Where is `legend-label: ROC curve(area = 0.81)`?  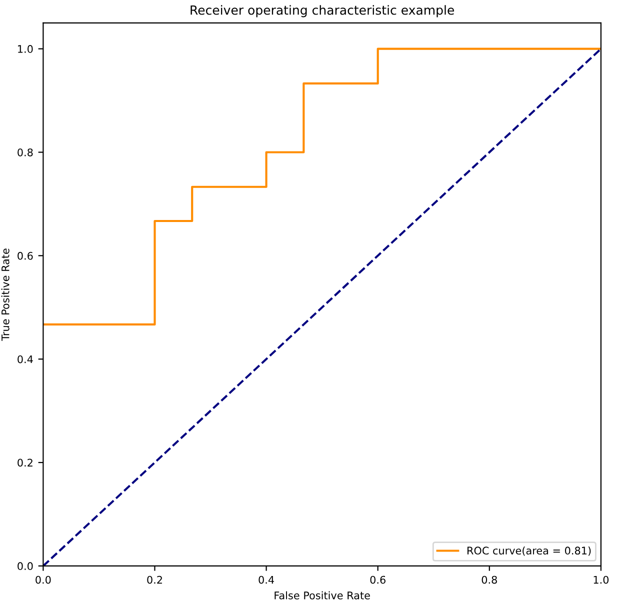
legend-label: ROC curve(area = 0.81) is located at coordinates (529, 551).